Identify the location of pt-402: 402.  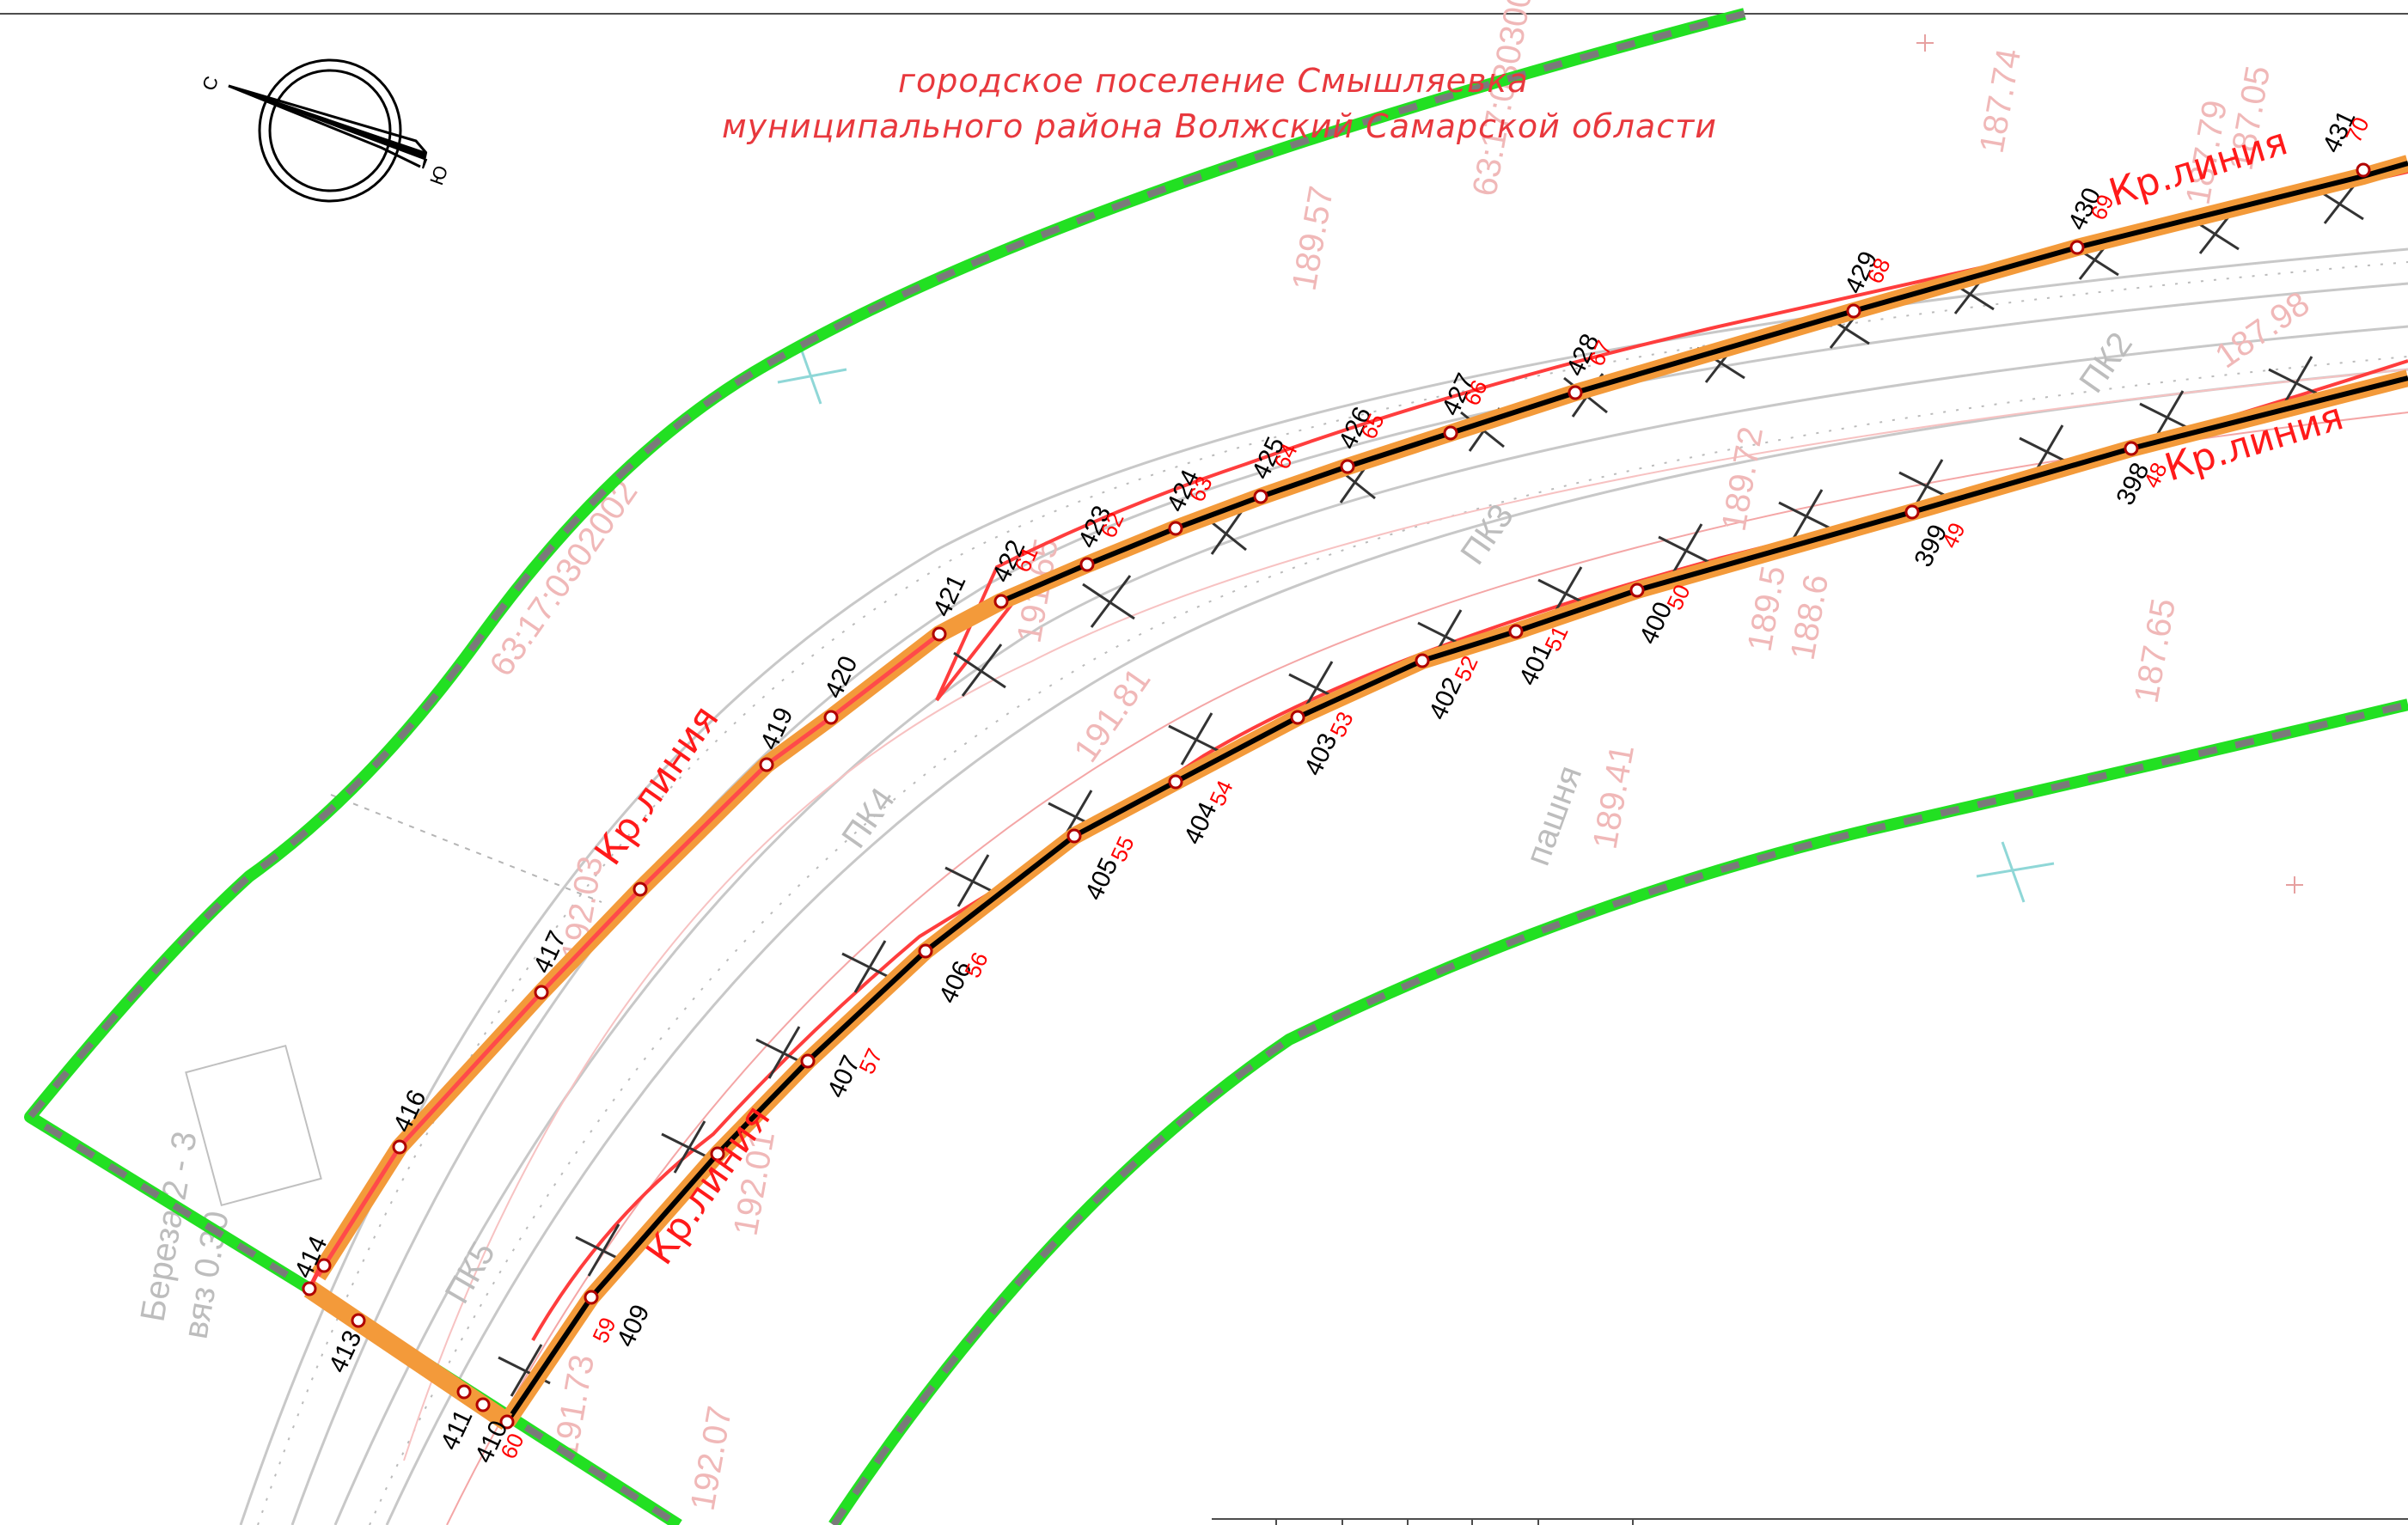
(1445, 699).